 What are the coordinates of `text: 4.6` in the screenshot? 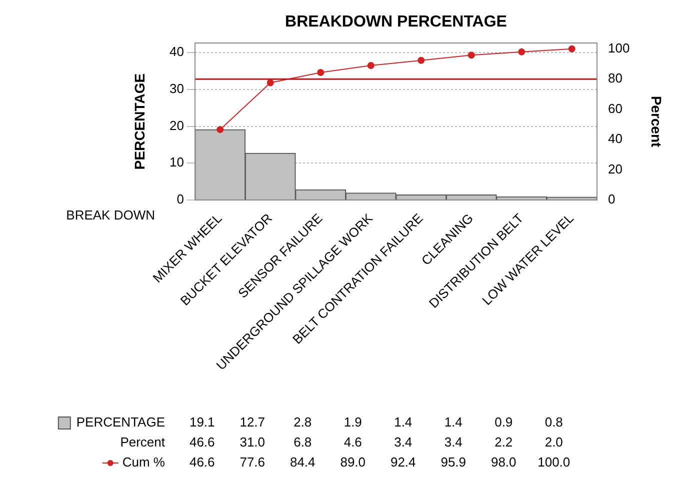 It's located at (353, 442).